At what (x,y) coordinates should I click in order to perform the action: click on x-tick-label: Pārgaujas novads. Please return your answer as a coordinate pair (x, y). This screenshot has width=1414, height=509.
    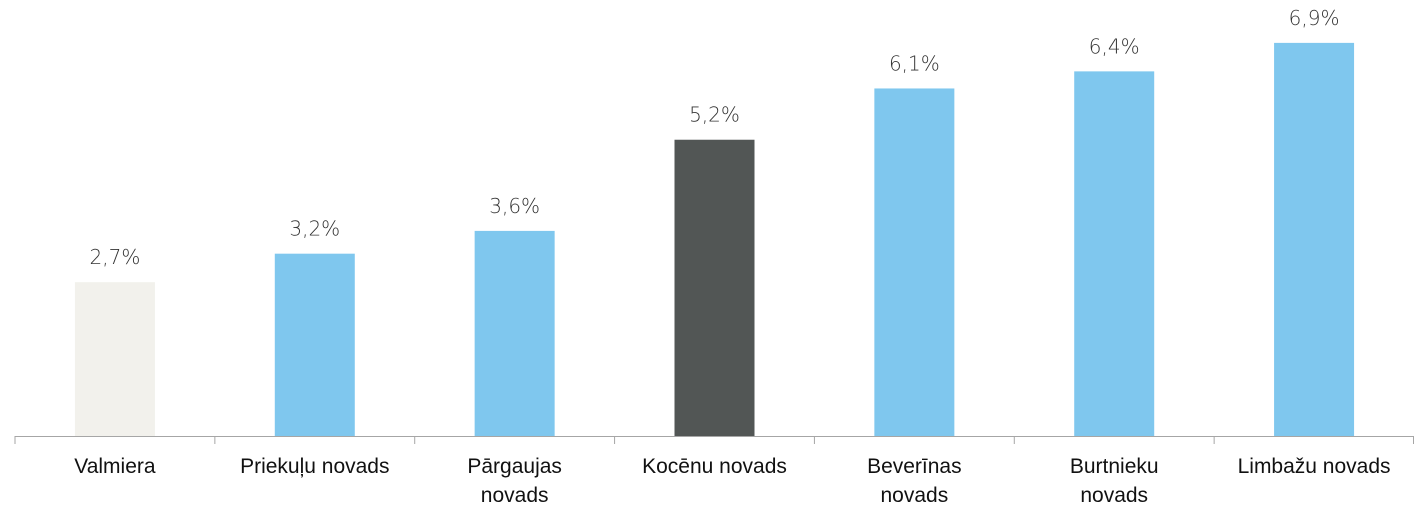
    Looking at the image, I should click on (514, 481).